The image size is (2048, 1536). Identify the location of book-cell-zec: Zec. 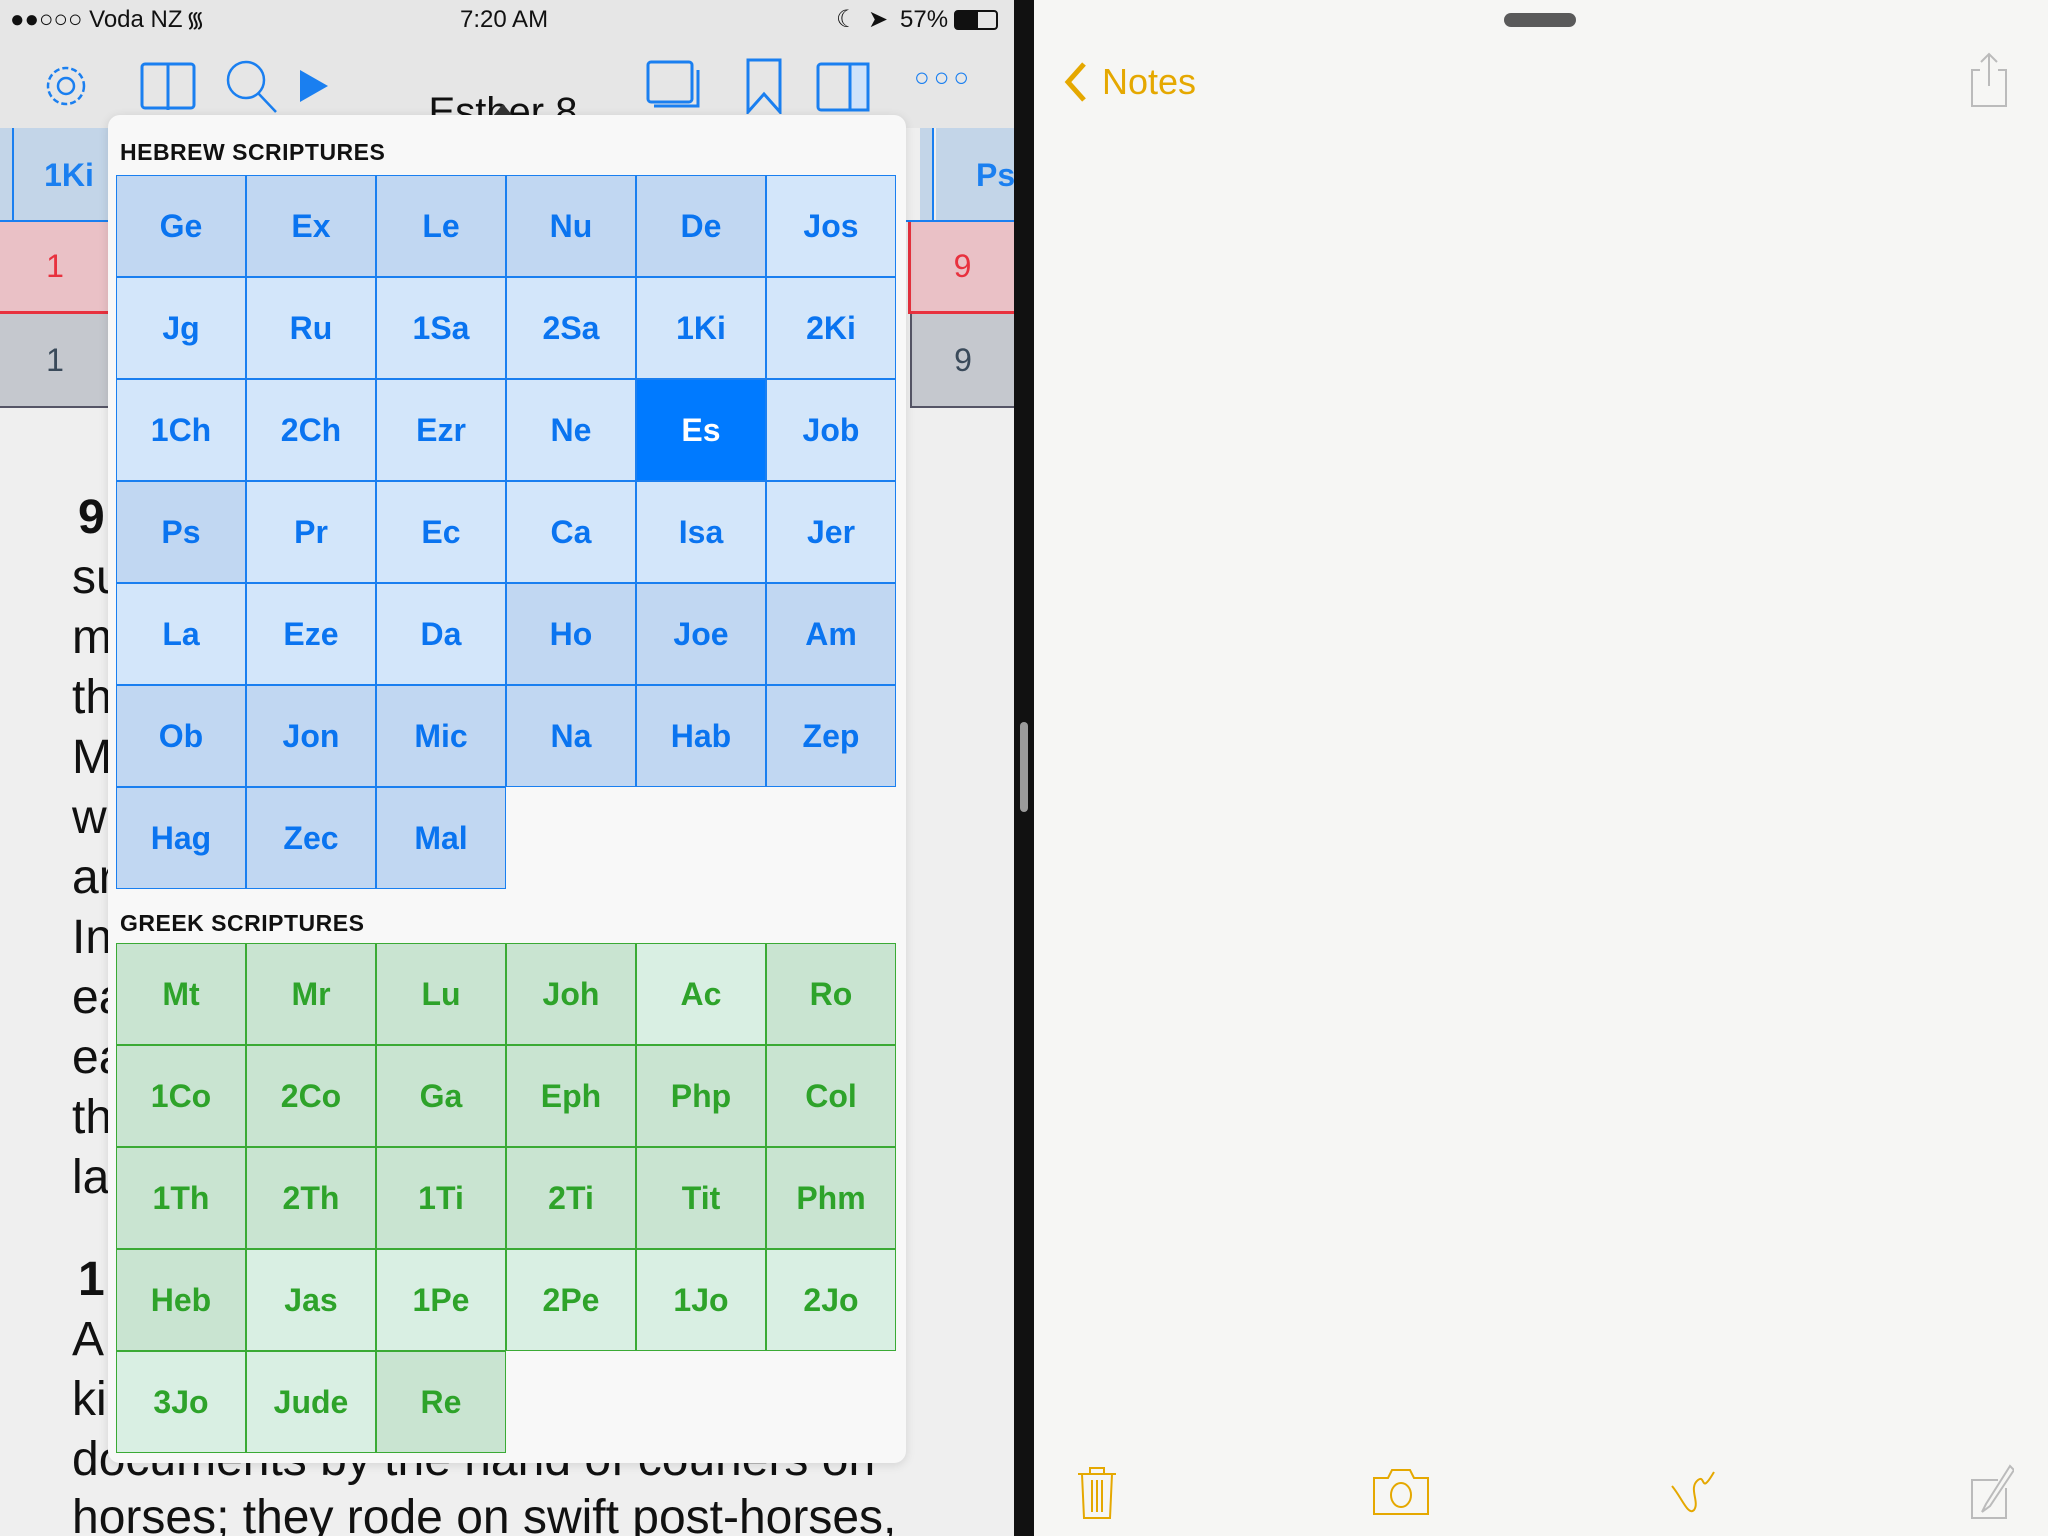
(311, 838).